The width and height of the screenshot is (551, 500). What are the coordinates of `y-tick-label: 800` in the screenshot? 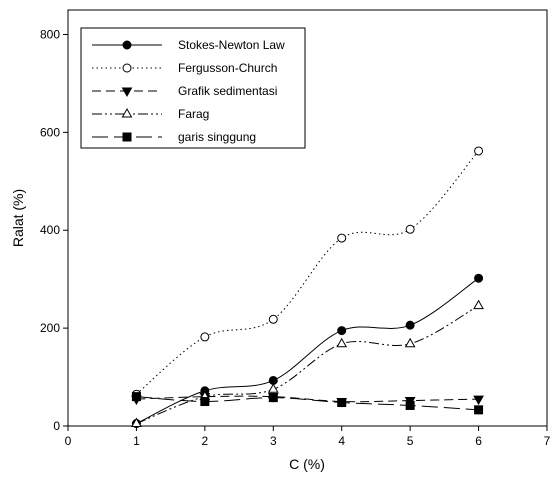 It's located at (50, 34).